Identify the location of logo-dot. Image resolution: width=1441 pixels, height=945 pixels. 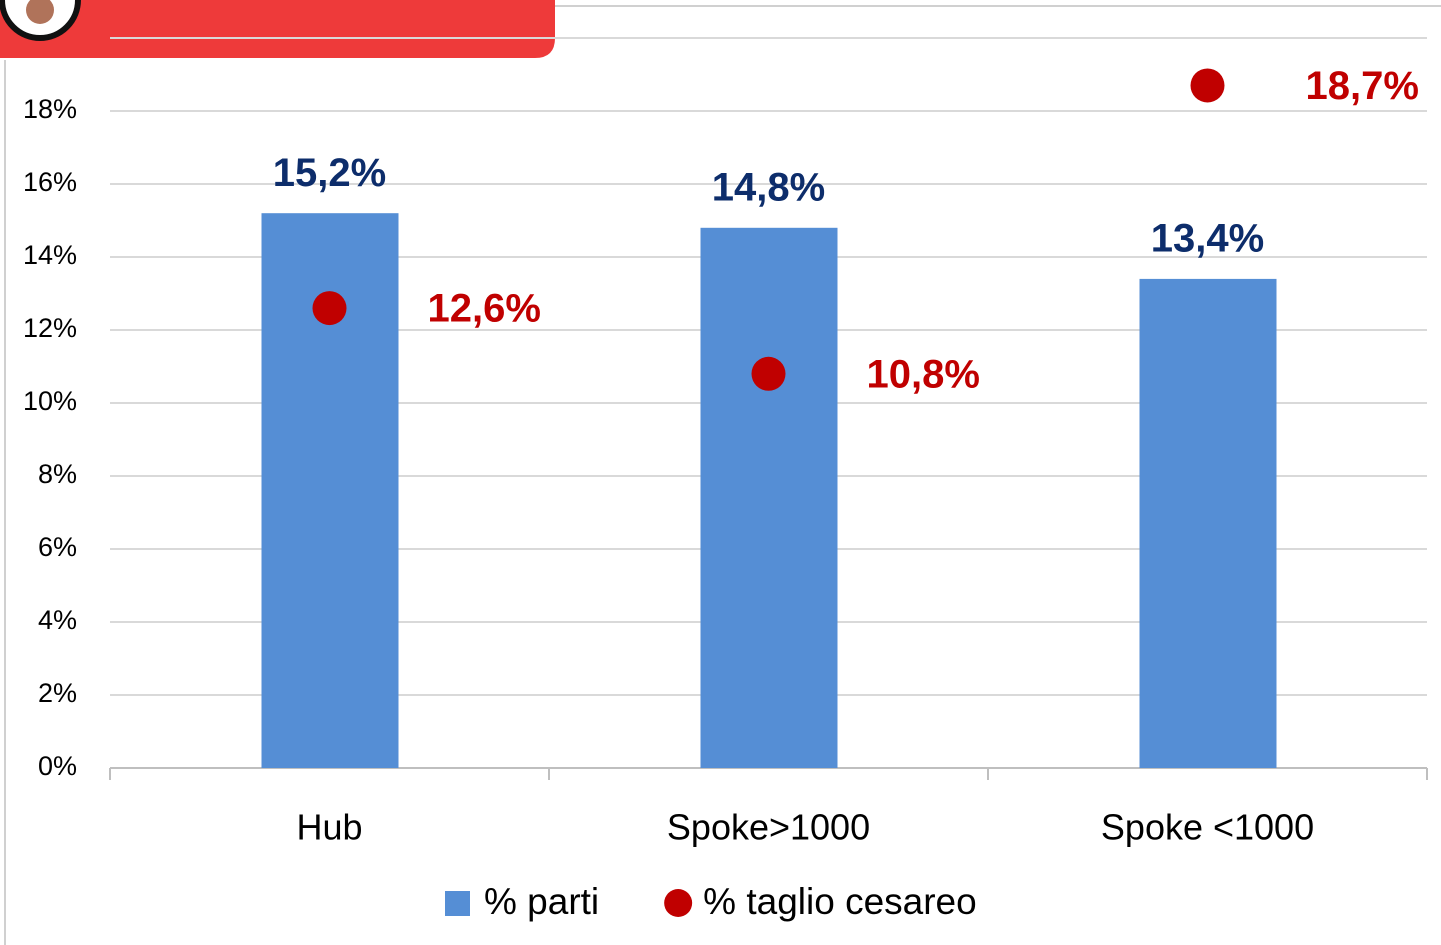
(40, 12).